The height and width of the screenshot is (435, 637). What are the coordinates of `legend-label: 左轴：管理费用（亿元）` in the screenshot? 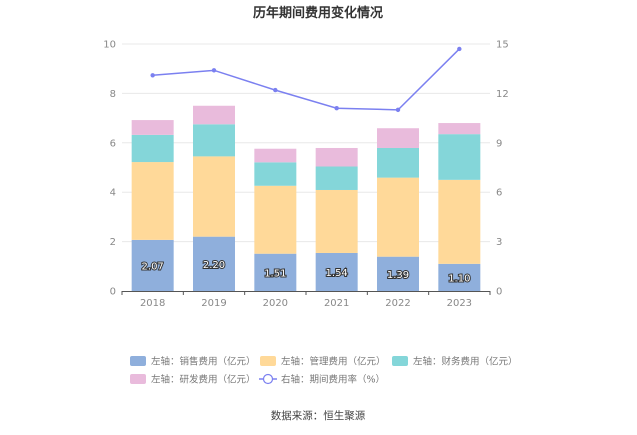 It's located at (333, 362).